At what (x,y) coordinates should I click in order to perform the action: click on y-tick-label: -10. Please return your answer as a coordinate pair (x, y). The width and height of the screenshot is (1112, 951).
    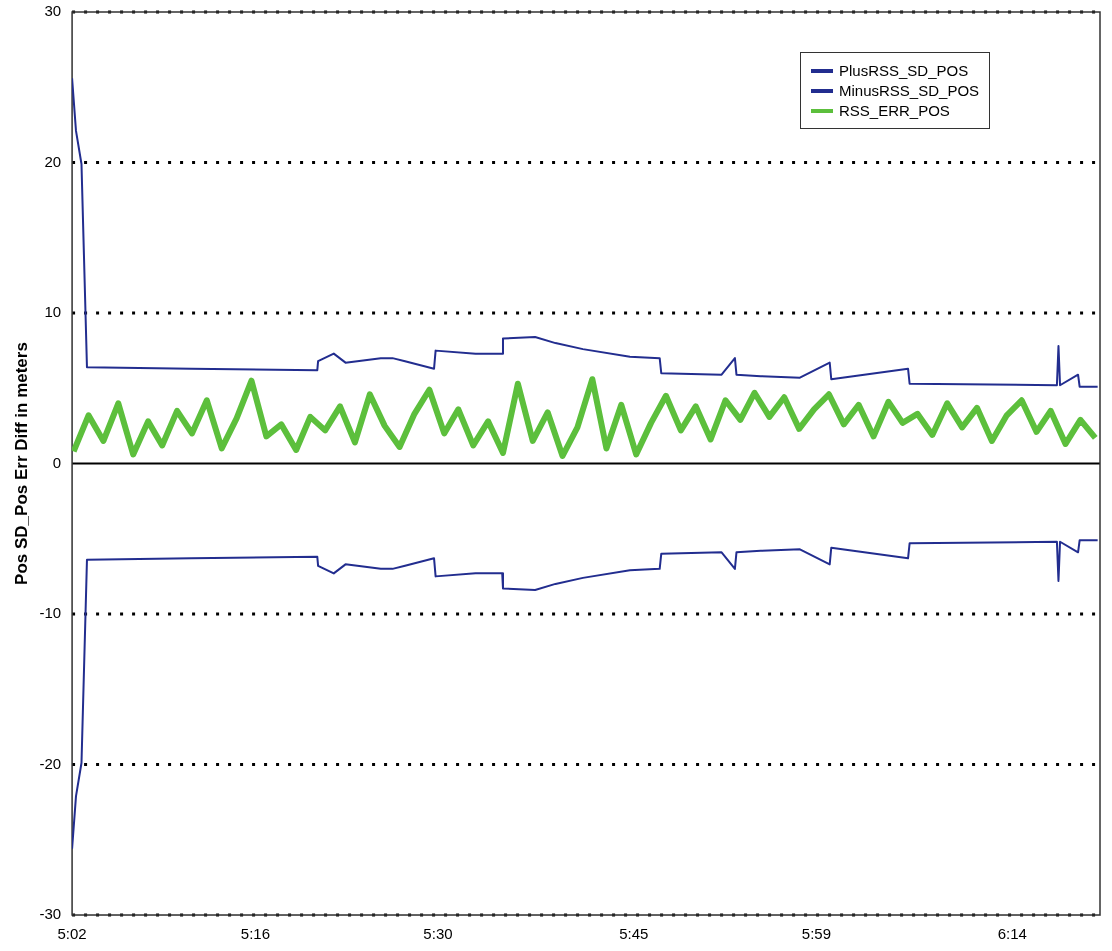
    Looking at the image, I should click on (50, 613).